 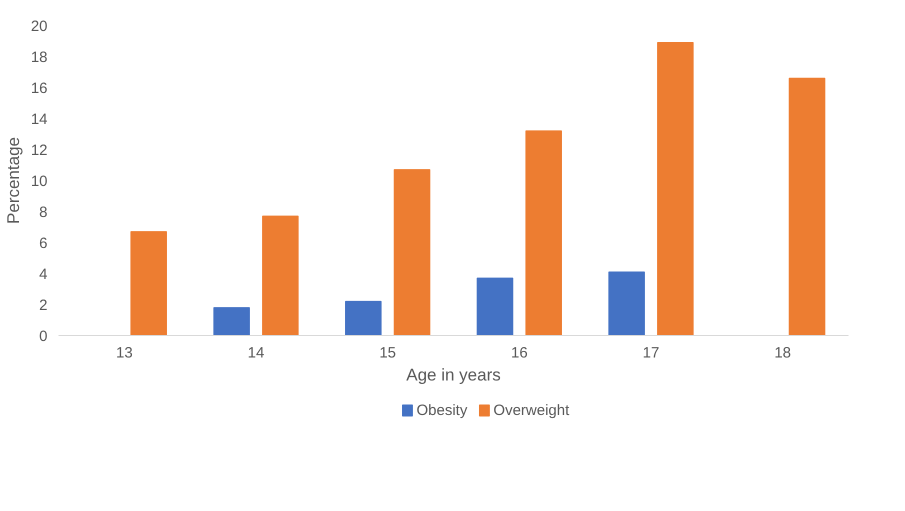 I want to click on y-axis-title: Percentage, so click(x=13, y=180).